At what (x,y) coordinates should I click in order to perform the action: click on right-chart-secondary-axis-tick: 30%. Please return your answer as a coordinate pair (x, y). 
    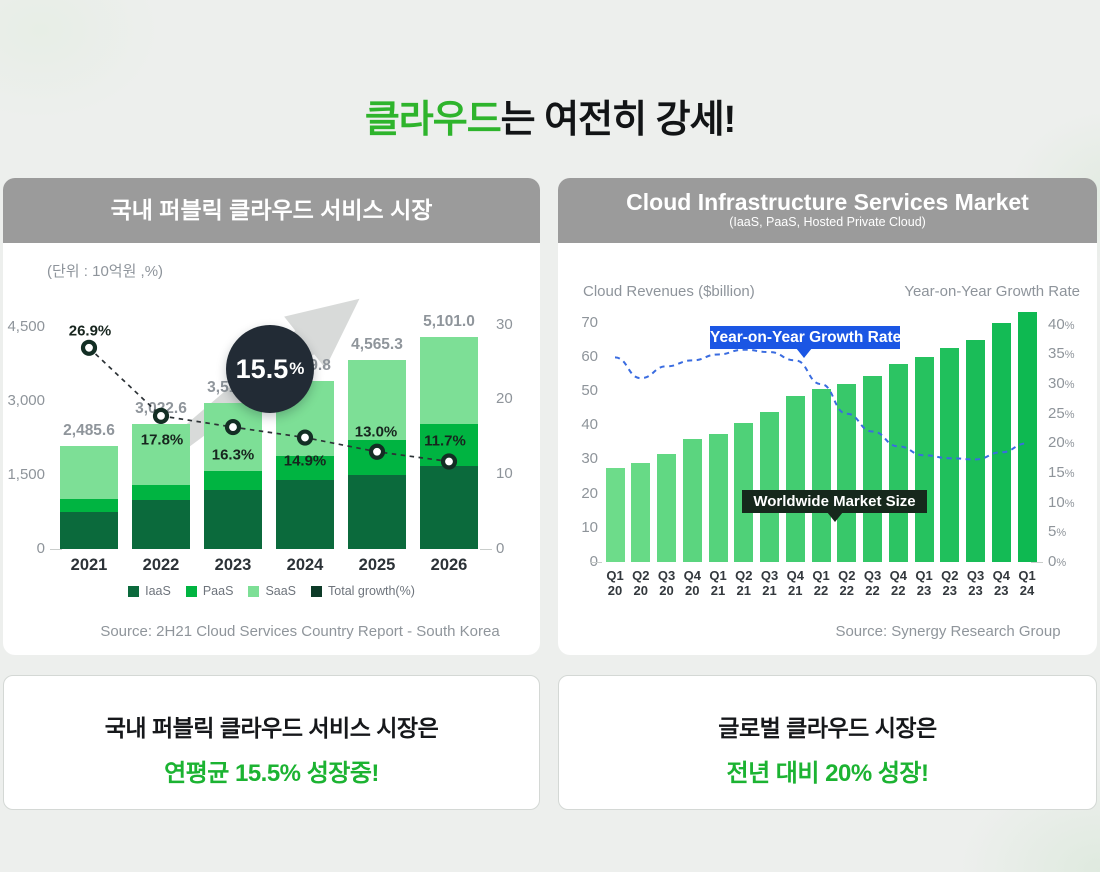
    Looking at the image, I should click on (1061, 384).